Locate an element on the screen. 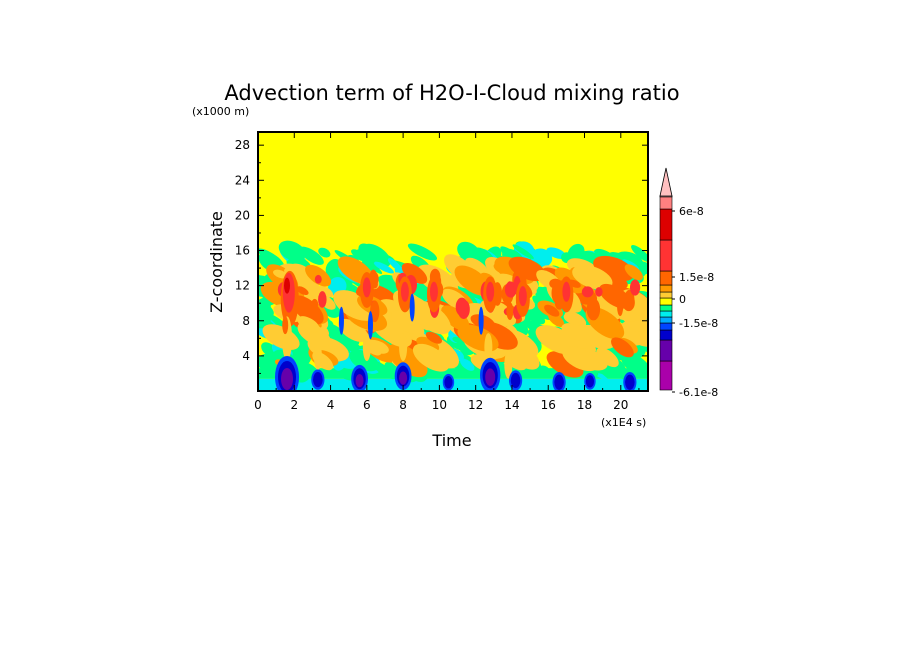  x-tick-label: 0 is located at coordinates (258, 405).